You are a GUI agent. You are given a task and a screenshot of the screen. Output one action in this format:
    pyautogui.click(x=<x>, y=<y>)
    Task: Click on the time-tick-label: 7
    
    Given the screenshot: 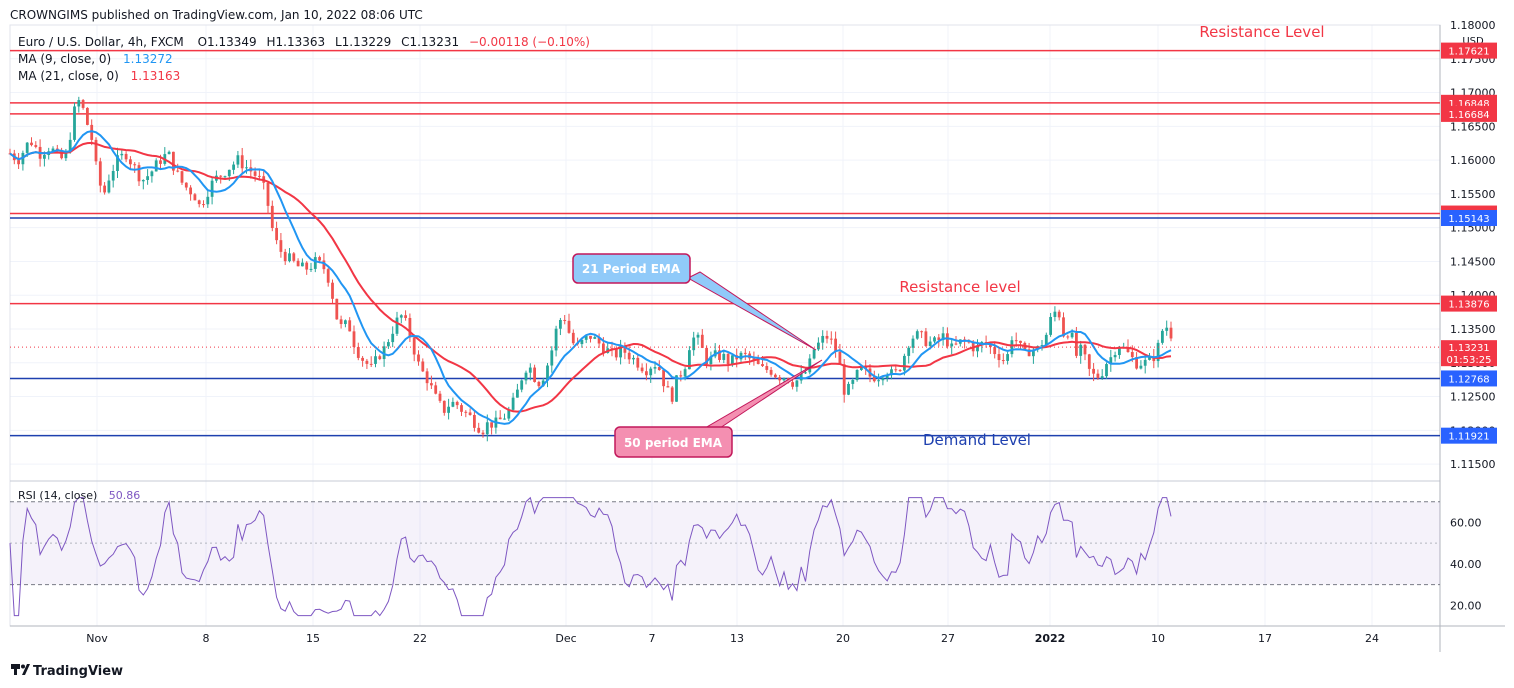 What is the action you would take?
    pyautogui.click(x=652, y=638)
    